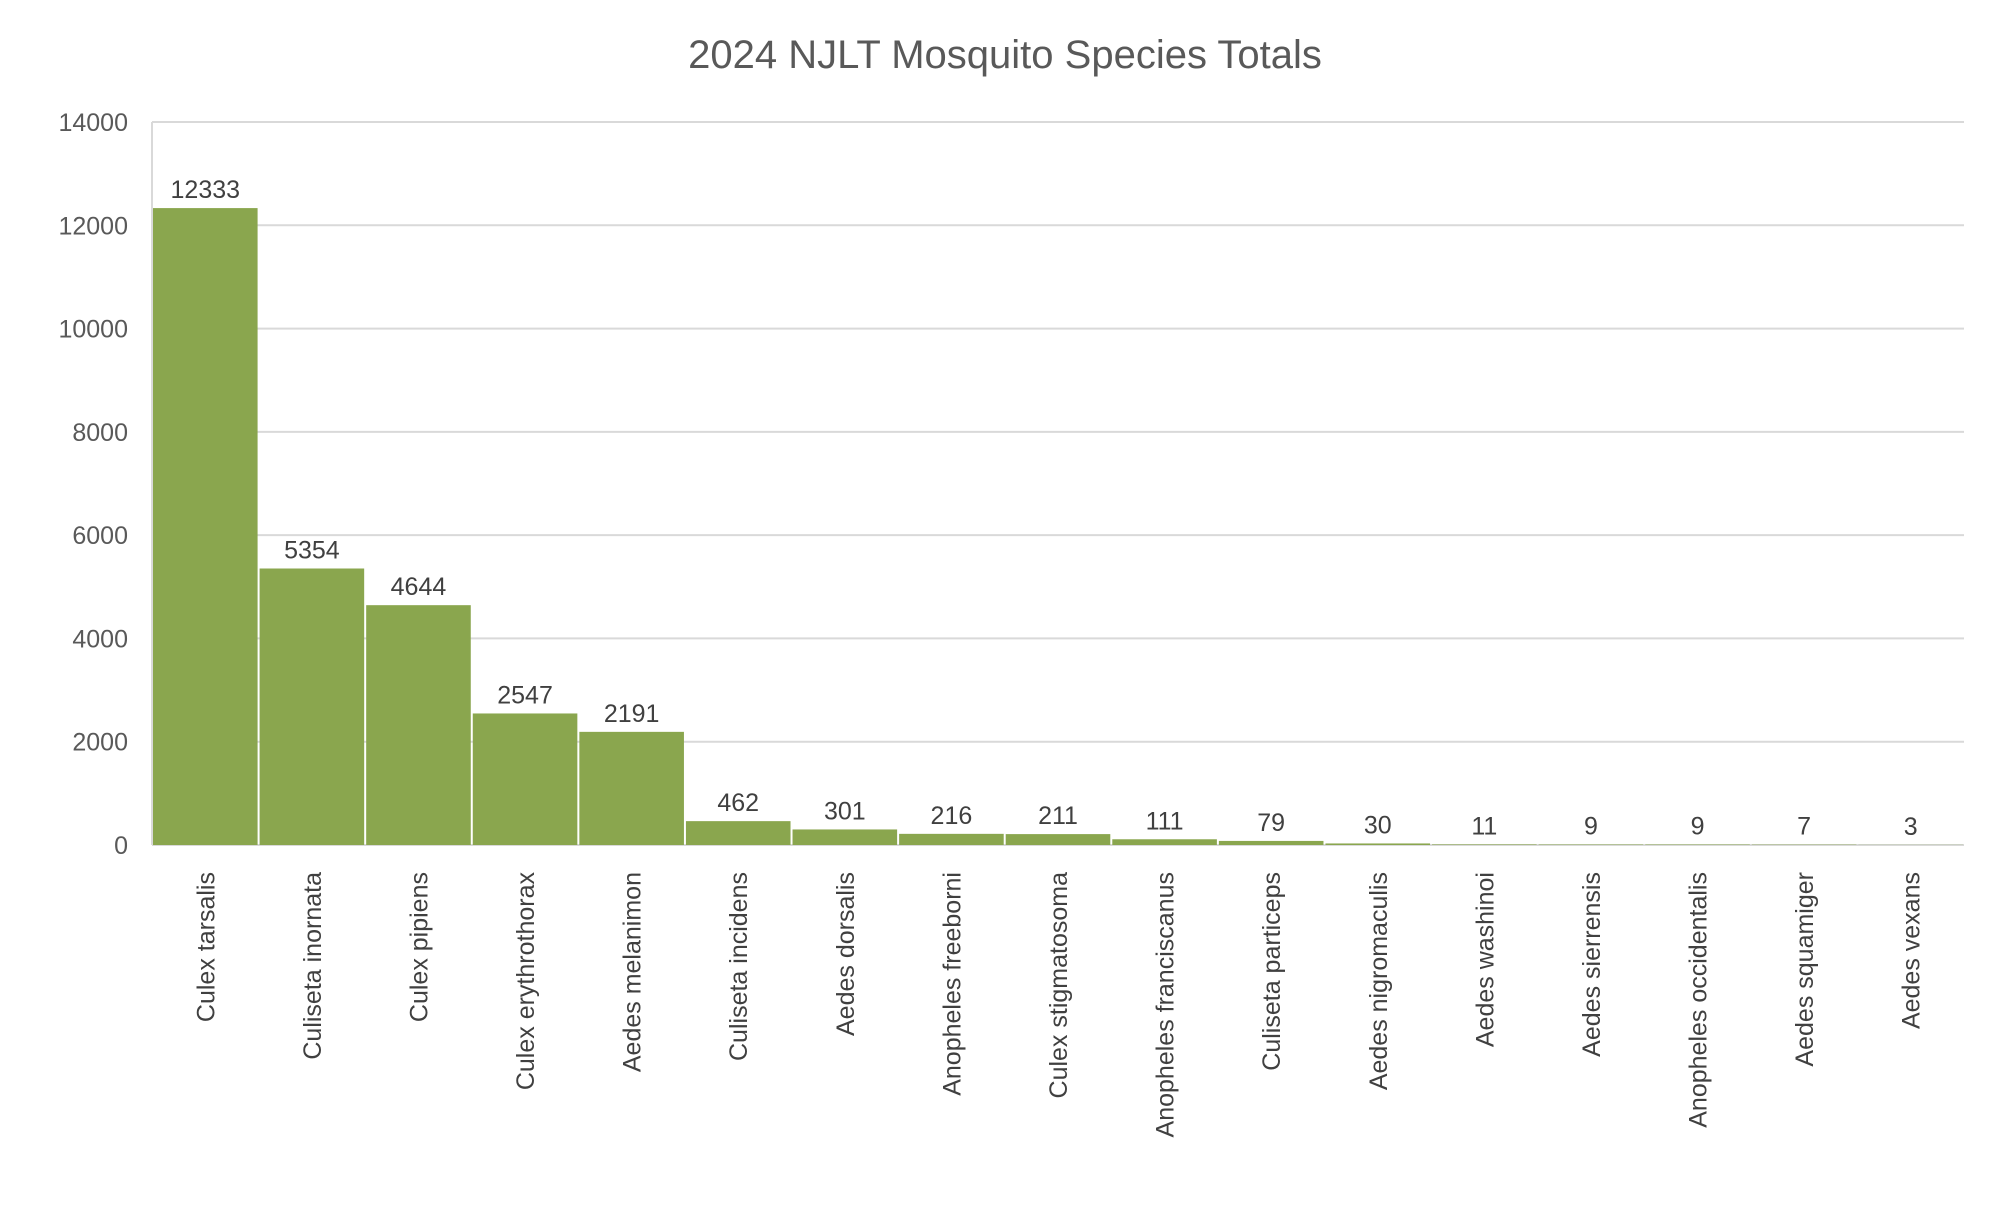  Describe the element at coordinates (100, 536) in the screenshot. I see `y-tick-label: 6000` at that location.